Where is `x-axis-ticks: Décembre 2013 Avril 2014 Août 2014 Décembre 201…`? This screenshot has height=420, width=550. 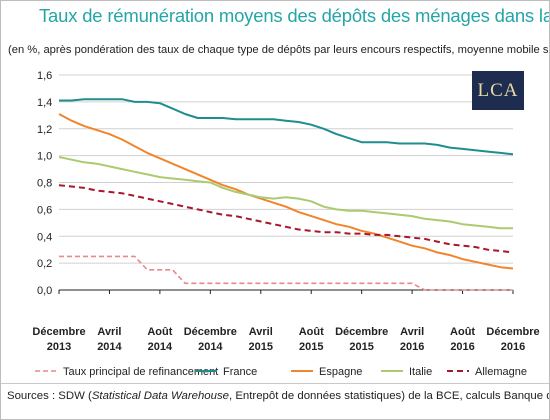 x-axis-ticks: Décembre 2013 Avril 2014 Août 2014 Décembre 201… is located at coordinates (286, 321).